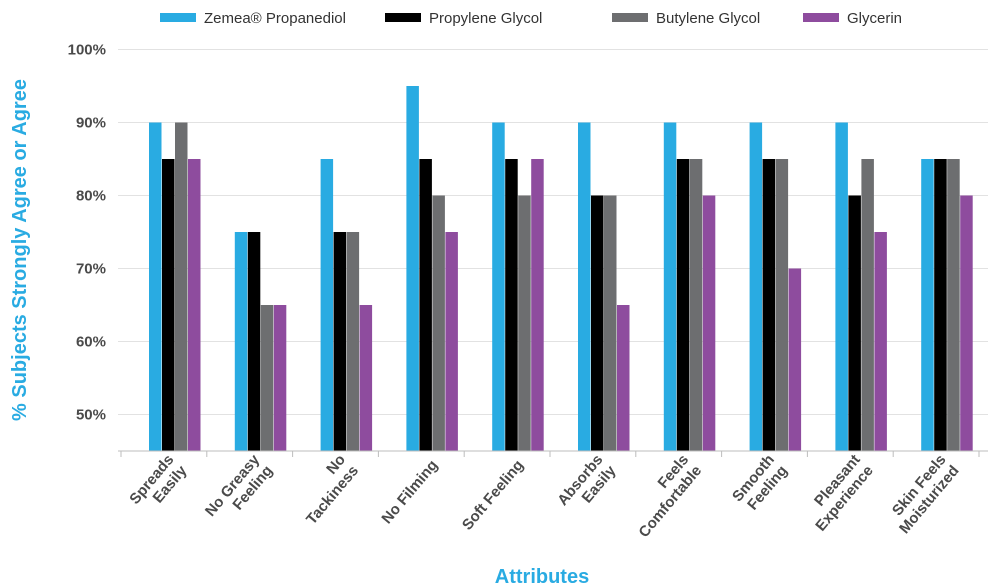  What do you see at coordinates (91, 342) in the screenshot?
I see `y-tick-label: 60%` at bounding box center [91, 342].